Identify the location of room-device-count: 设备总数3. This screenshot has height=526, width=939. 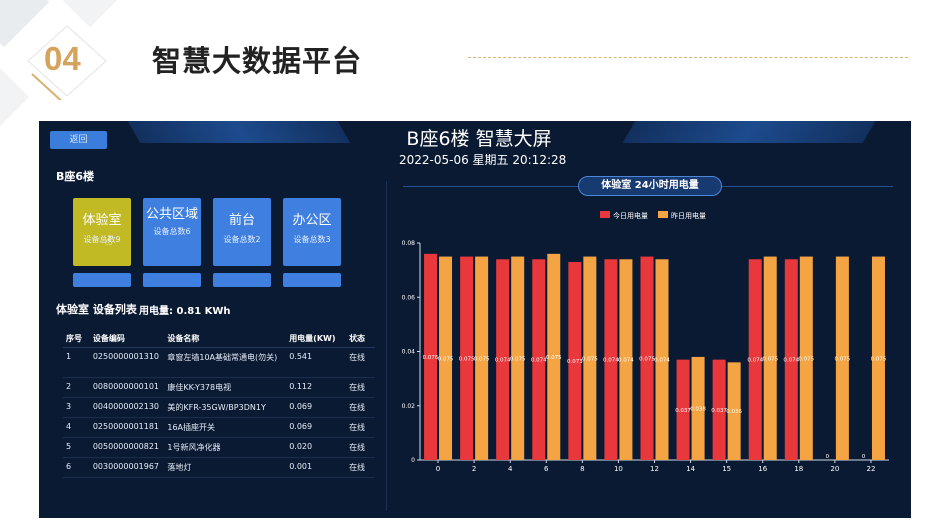
(312, 239).